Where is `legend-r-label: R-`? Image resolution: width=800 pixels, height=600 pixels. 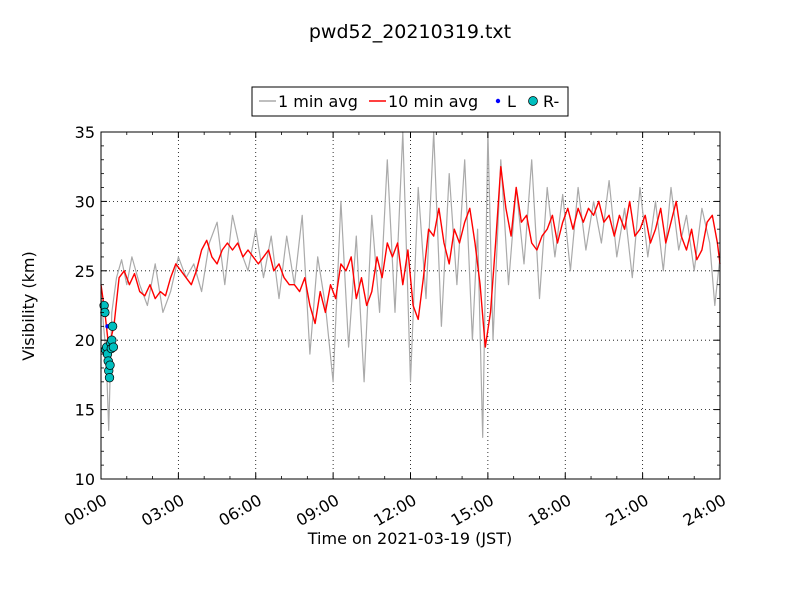
legend-r-label: R- is located at coordinates (551, 101).